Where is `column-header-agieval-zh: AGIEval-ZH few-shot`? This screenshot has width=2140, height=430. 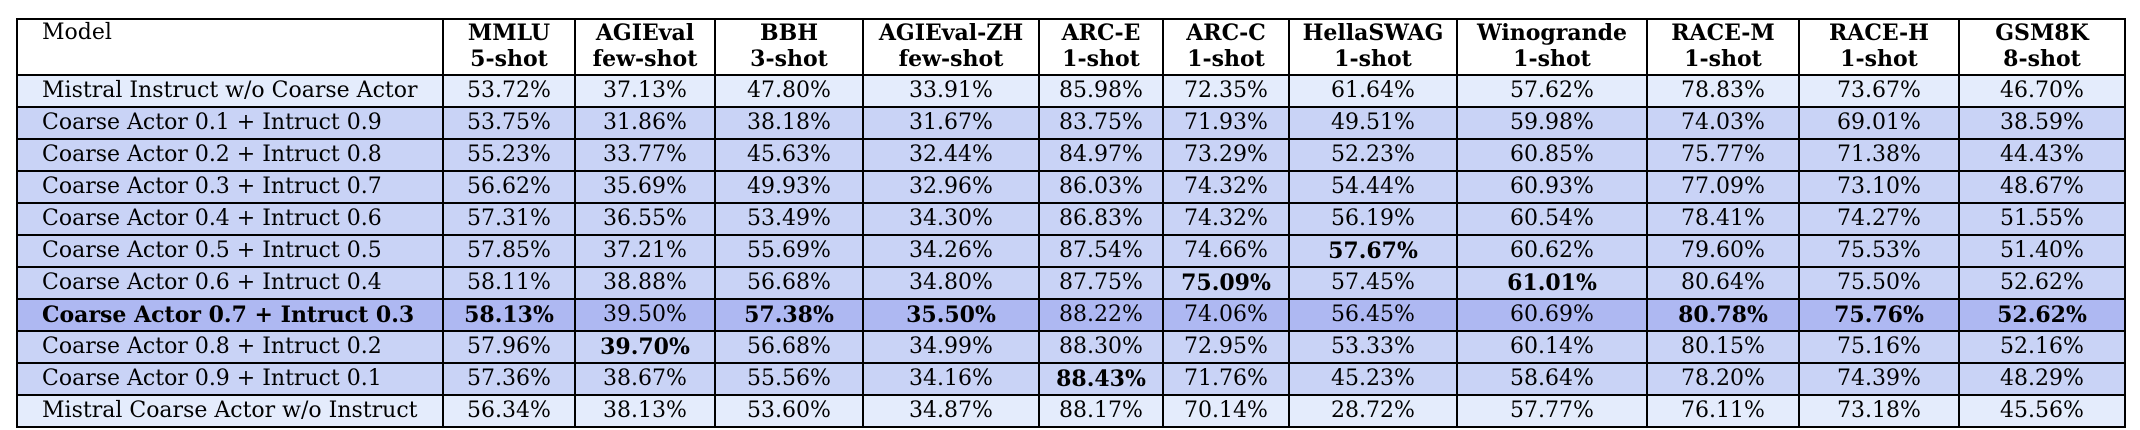 column-header-agieval-zh: AGIEval-ZH few-shot is located at coordinates (951, 47).